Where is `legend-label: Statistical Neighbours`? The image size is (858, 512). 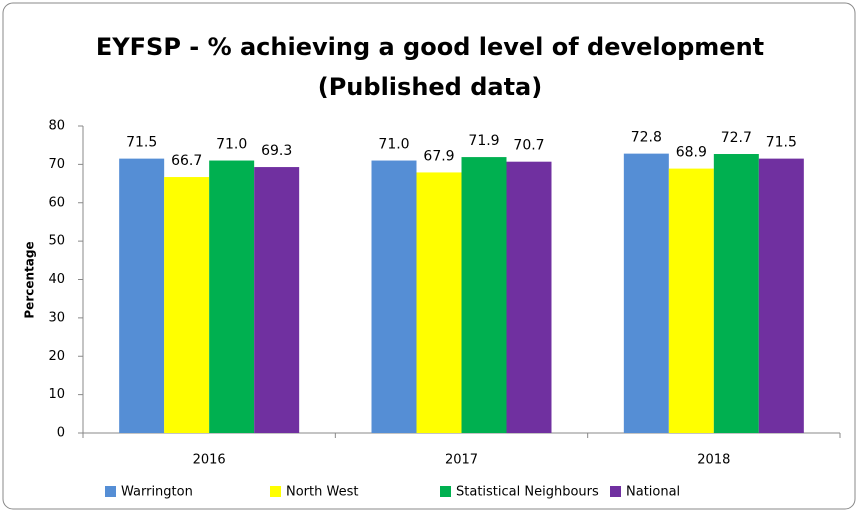
legend-label: Statistical Neighbours is located at coordinates (527, 492).